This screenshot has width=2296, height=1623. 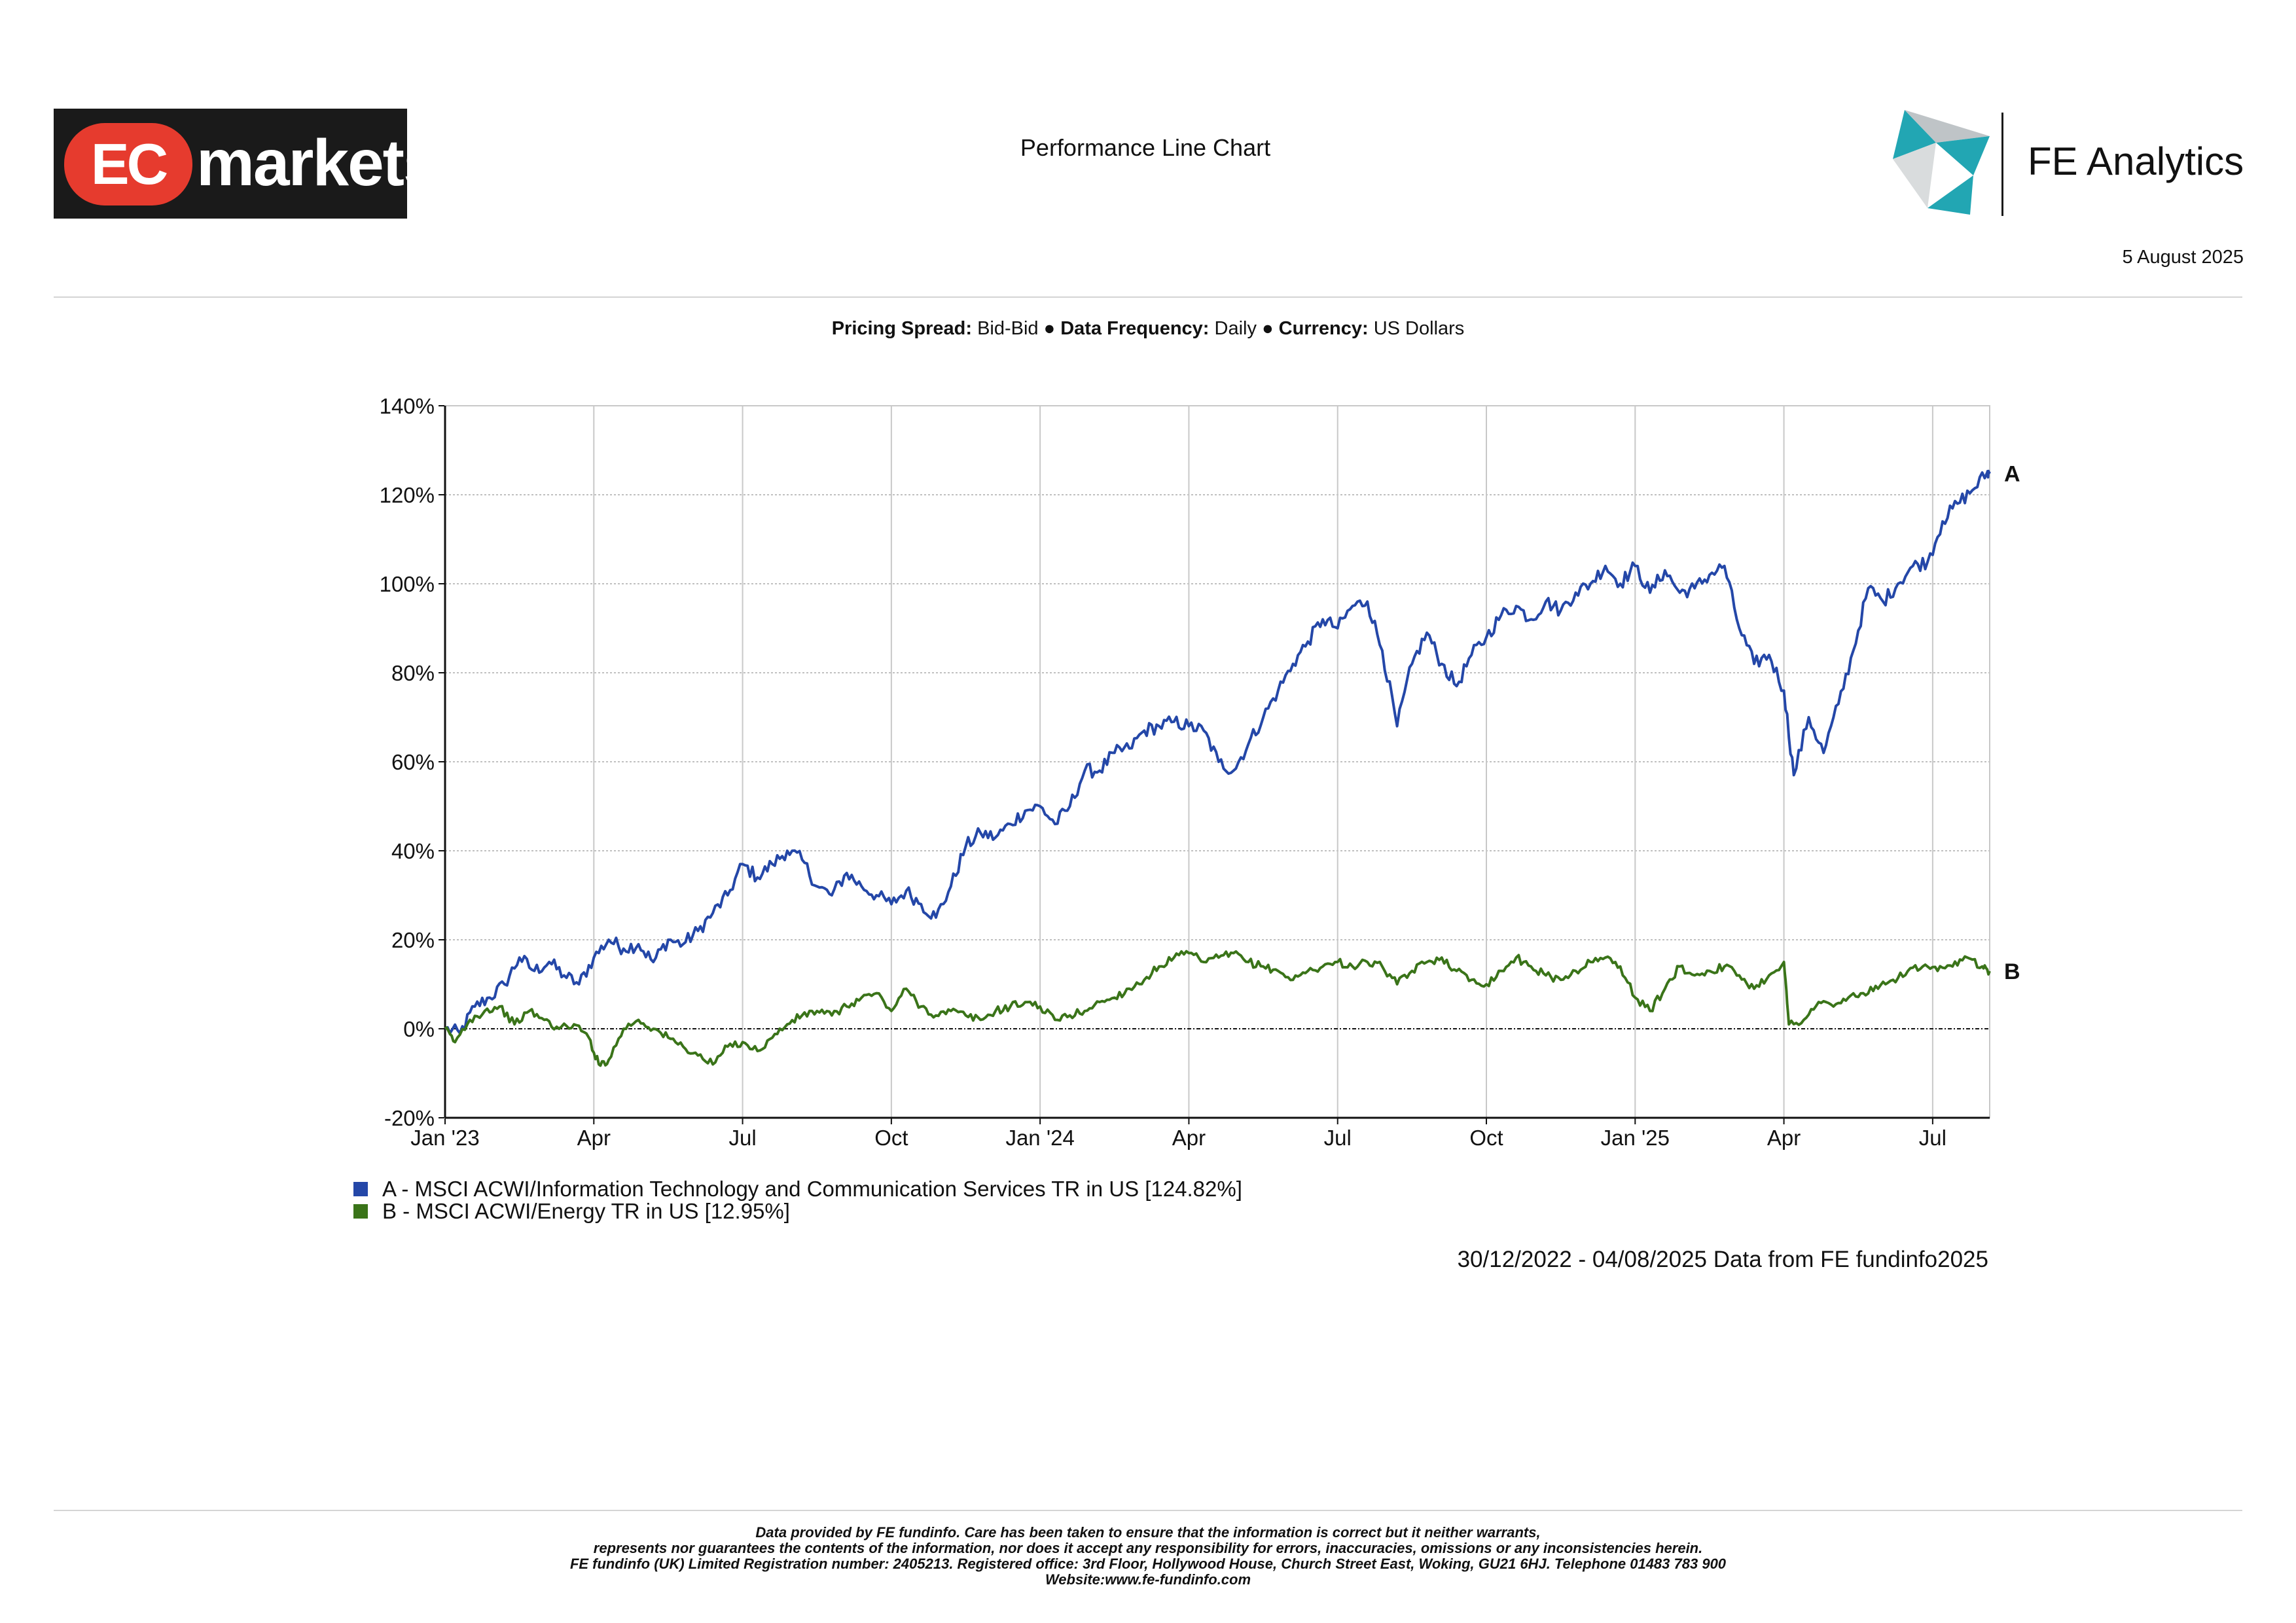 What do you see at coordinates (1323, 328) in the screenshot?
I see `currency-label: Currency:` at bounding box center [1323, 328].